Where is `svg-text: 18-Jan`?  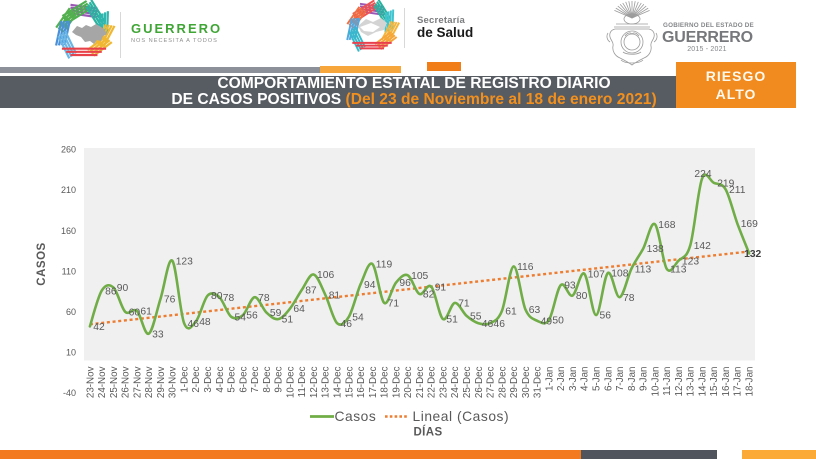 svg-text: 18-Jan is located at coordinates (750, 382).